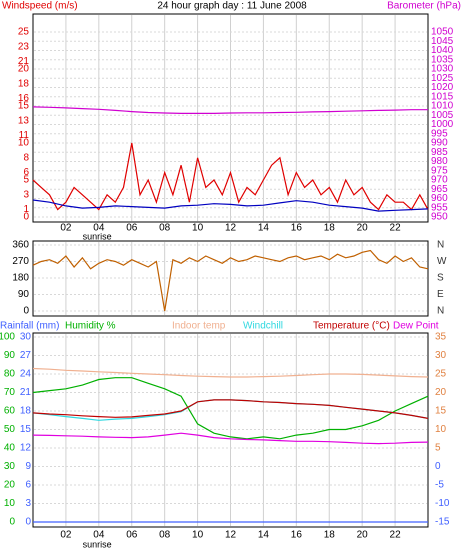 The width and height of the screenshot is (463, 556). What do you see at coordinates (442, 78) in the screenshot?
I see `y-tick-label: 1025` at bounding box center [442, 78].